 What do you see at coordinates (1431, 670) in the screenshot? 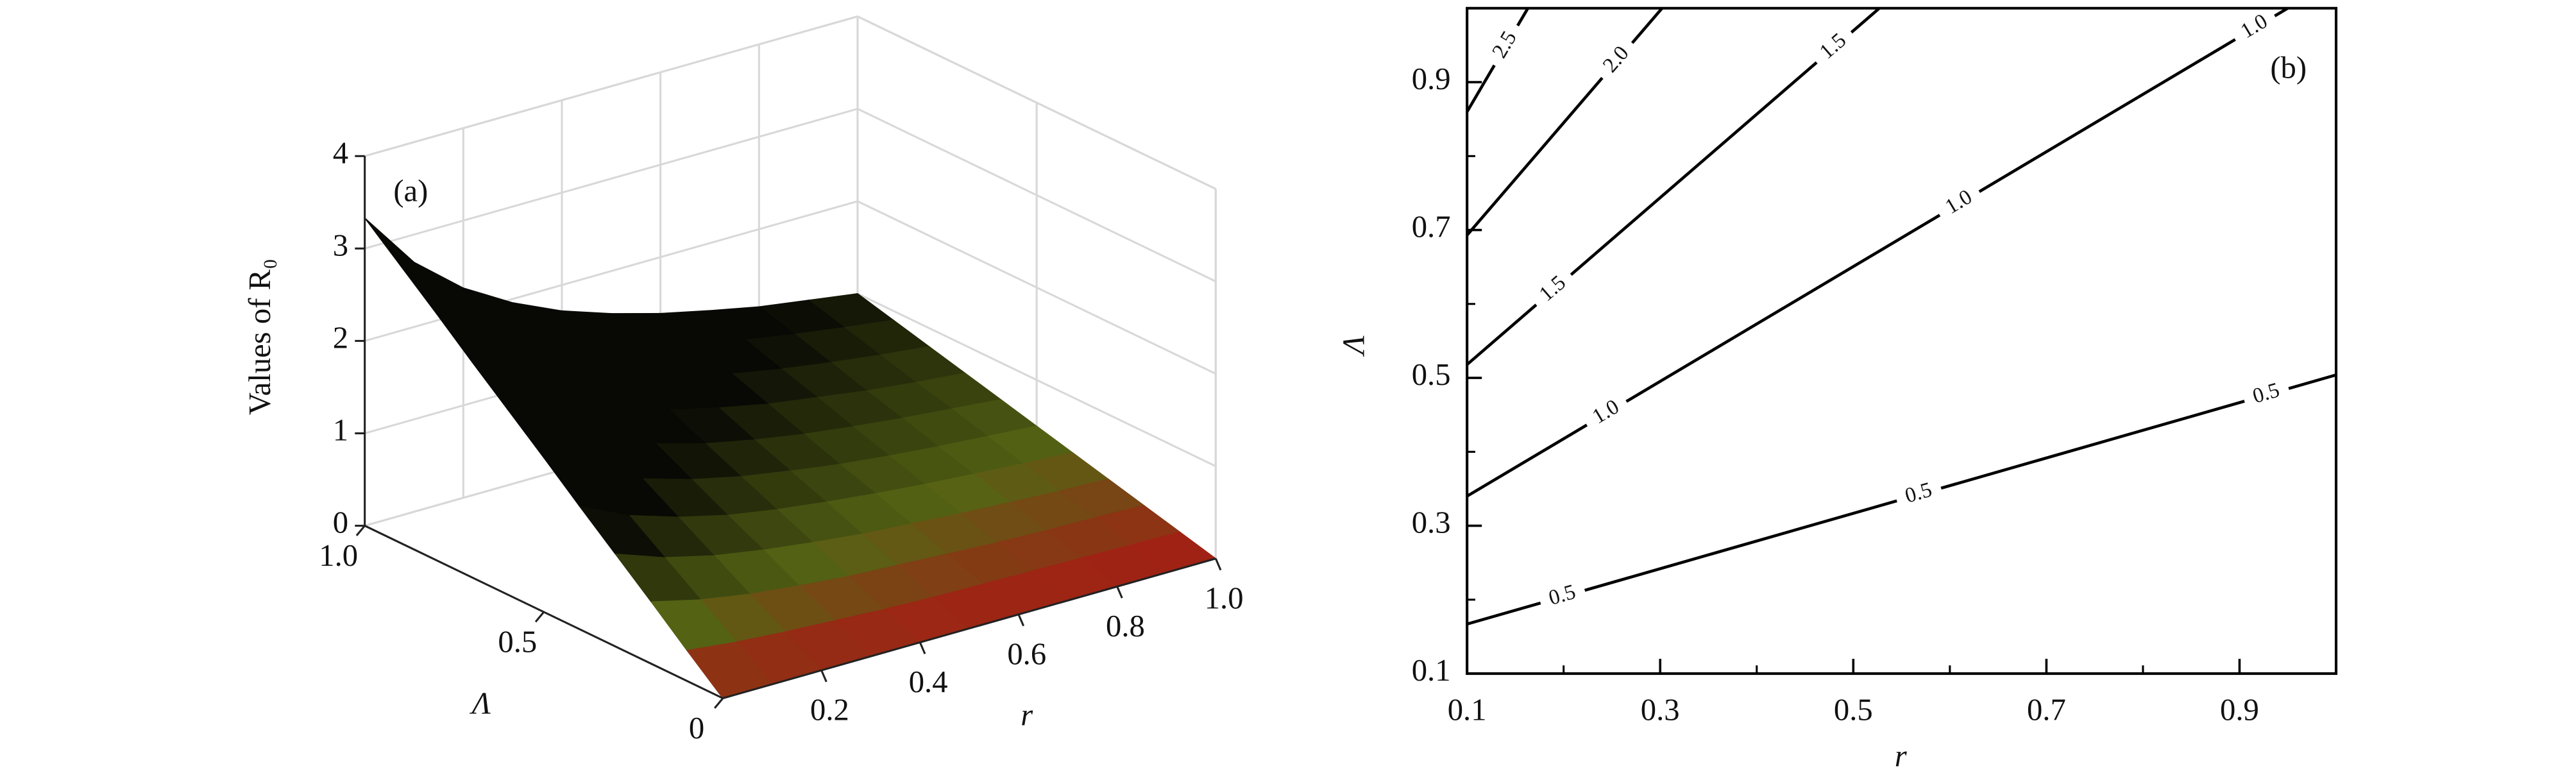
I see `y-tick-label: 0.1` at bounding box center [1431, 670].